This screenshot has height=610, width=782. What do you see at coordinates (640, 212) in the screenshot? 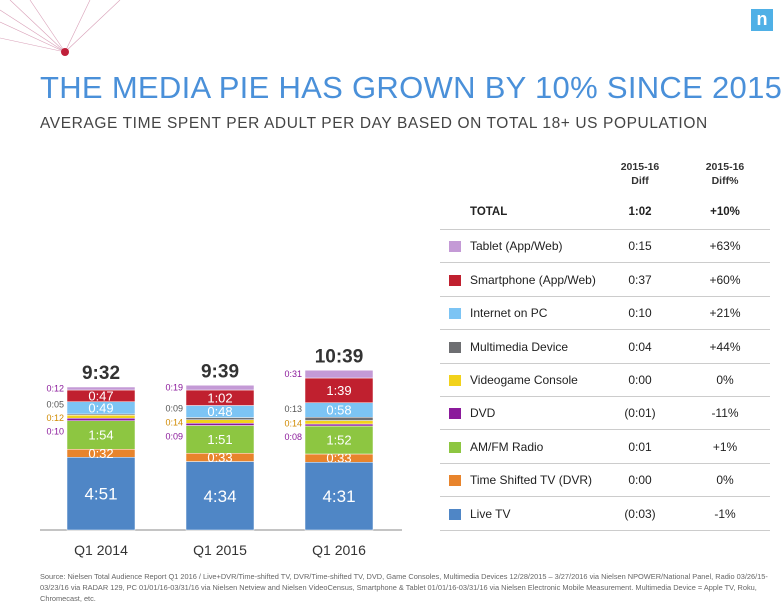
I see `row-diff: 1:02` at bounding box center [640, 212].